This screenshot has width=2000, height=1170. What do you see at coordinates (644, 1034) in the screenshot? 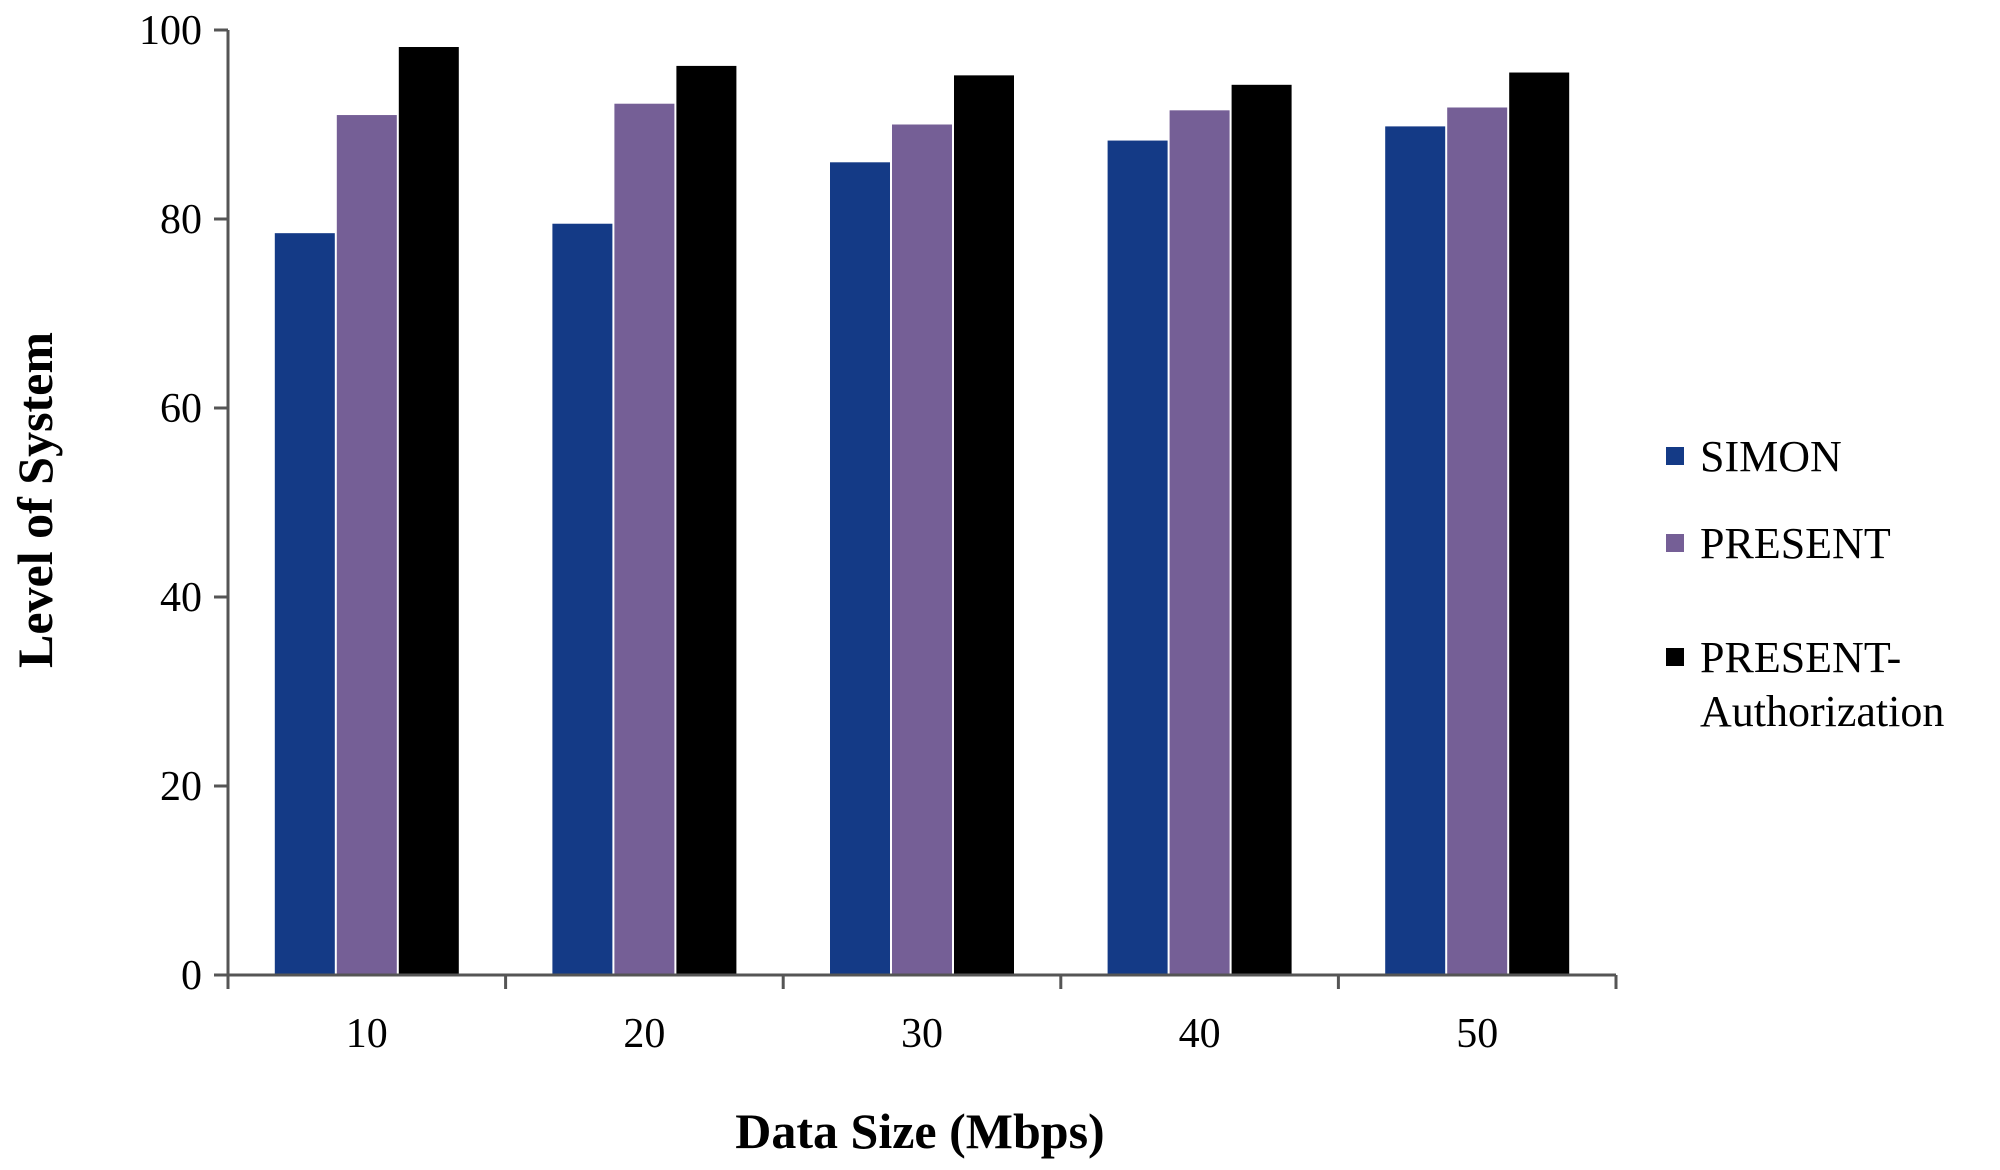
I see `x-tick-label: 20` at bounding box center [644, 1034].